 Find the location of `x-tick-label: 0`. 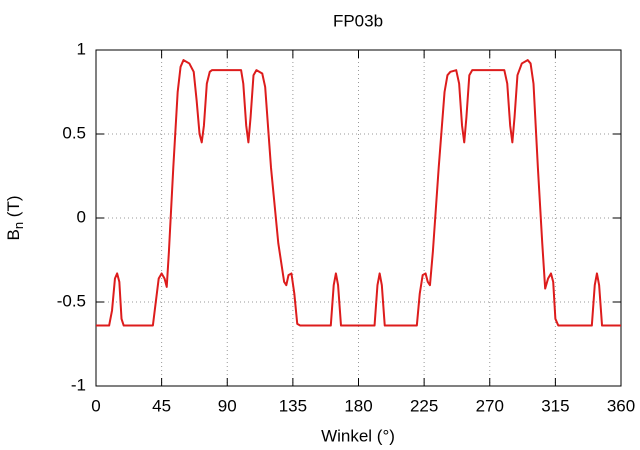

x-tick-label: 0 is located at coordinates (95, 405).